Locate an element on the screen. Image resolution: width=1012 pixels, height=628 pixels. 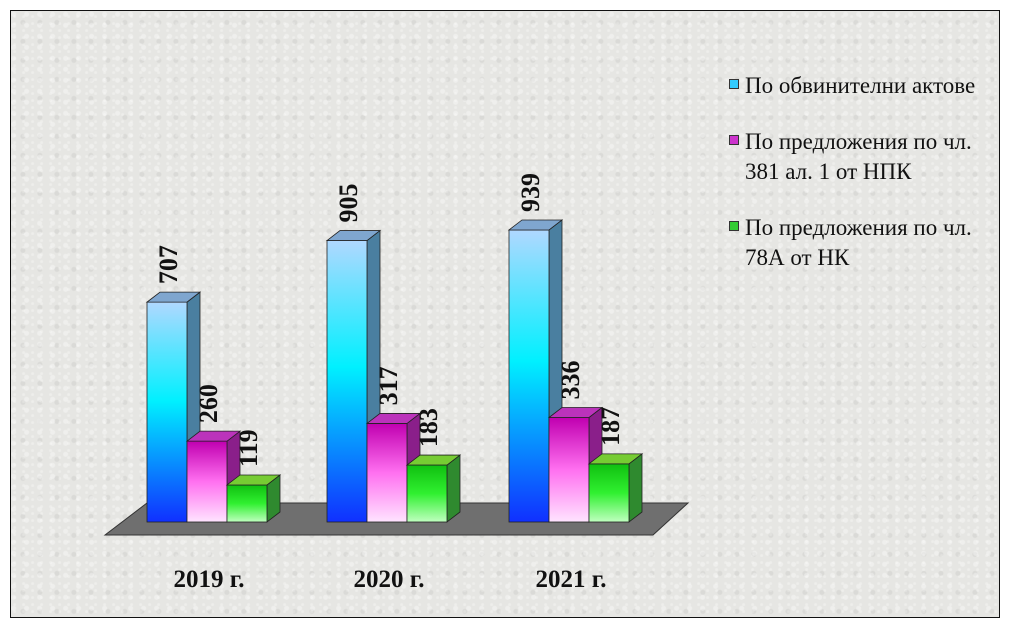
category-label: 2020 г. is located at coordinates (388, 579).